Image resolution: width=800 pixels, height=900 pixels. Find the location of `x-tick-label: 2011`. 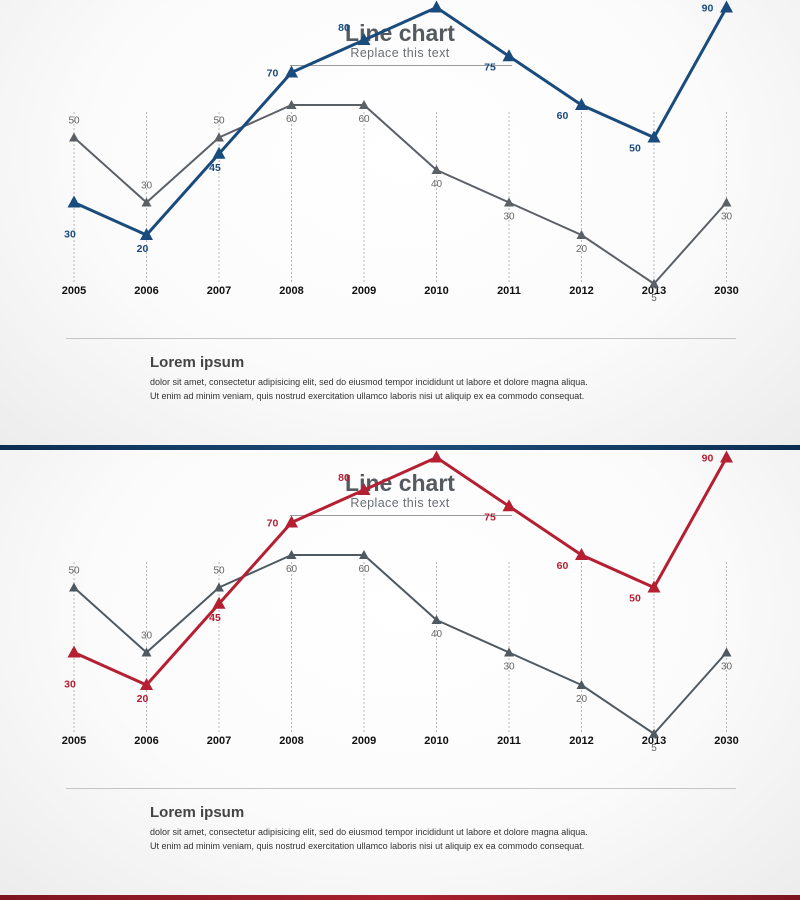

x-tick-label: 2011 is located at coordinates (509, 291).